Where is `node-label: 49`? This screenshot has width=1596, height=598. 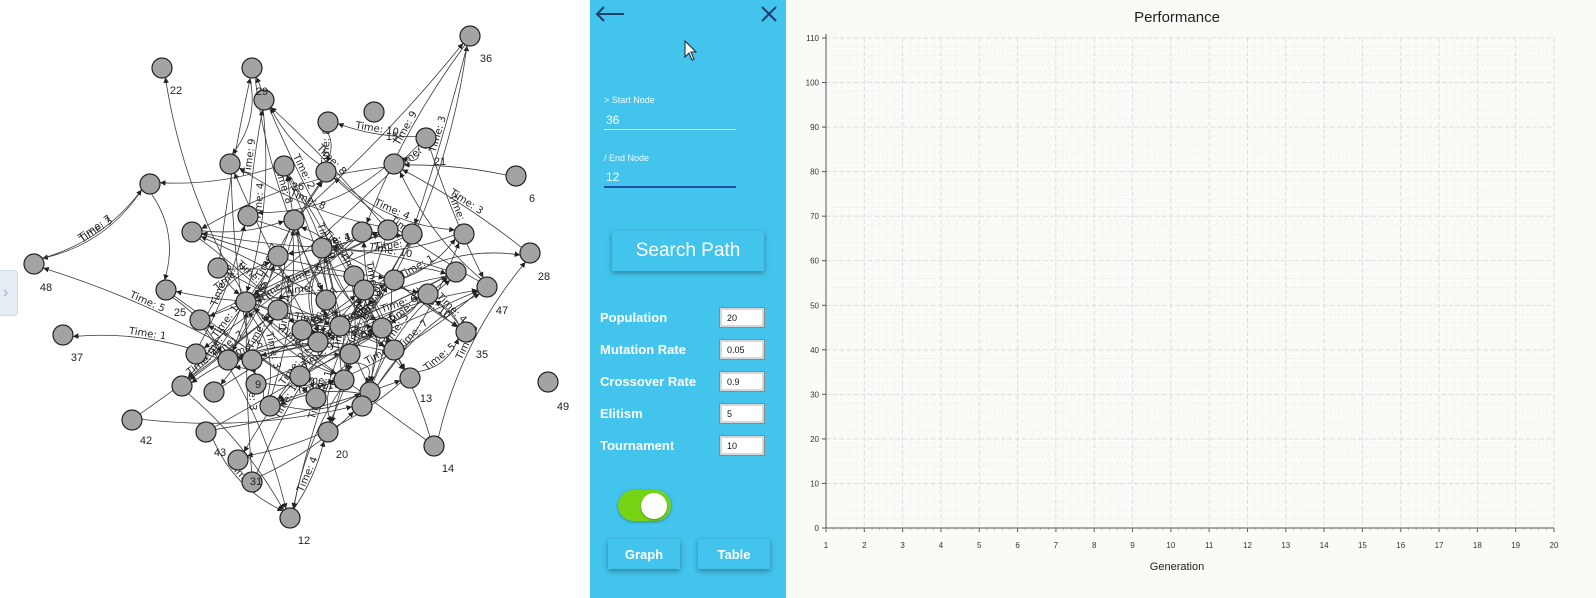
node-label: 49 is located at coordinates (563, 407).